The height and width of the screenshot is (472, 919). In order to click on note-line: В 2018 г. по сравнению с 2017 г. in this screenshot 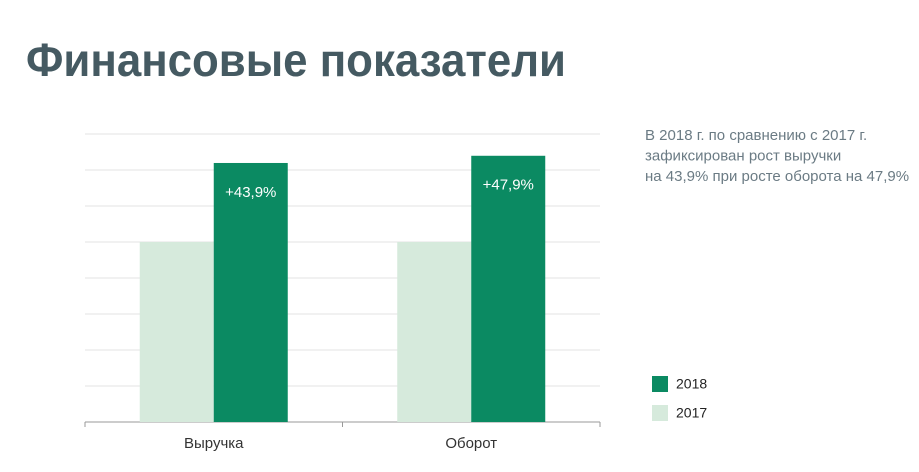, I will do `click(756, 135)`.